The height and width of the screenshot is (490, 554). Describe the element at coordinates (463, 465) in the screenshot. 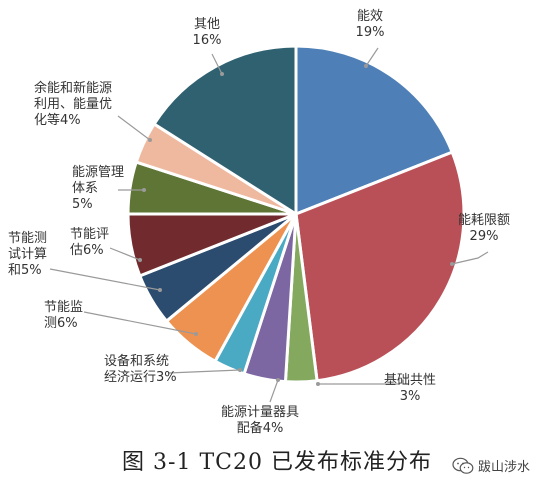

I see `wechat-icon` at that location.